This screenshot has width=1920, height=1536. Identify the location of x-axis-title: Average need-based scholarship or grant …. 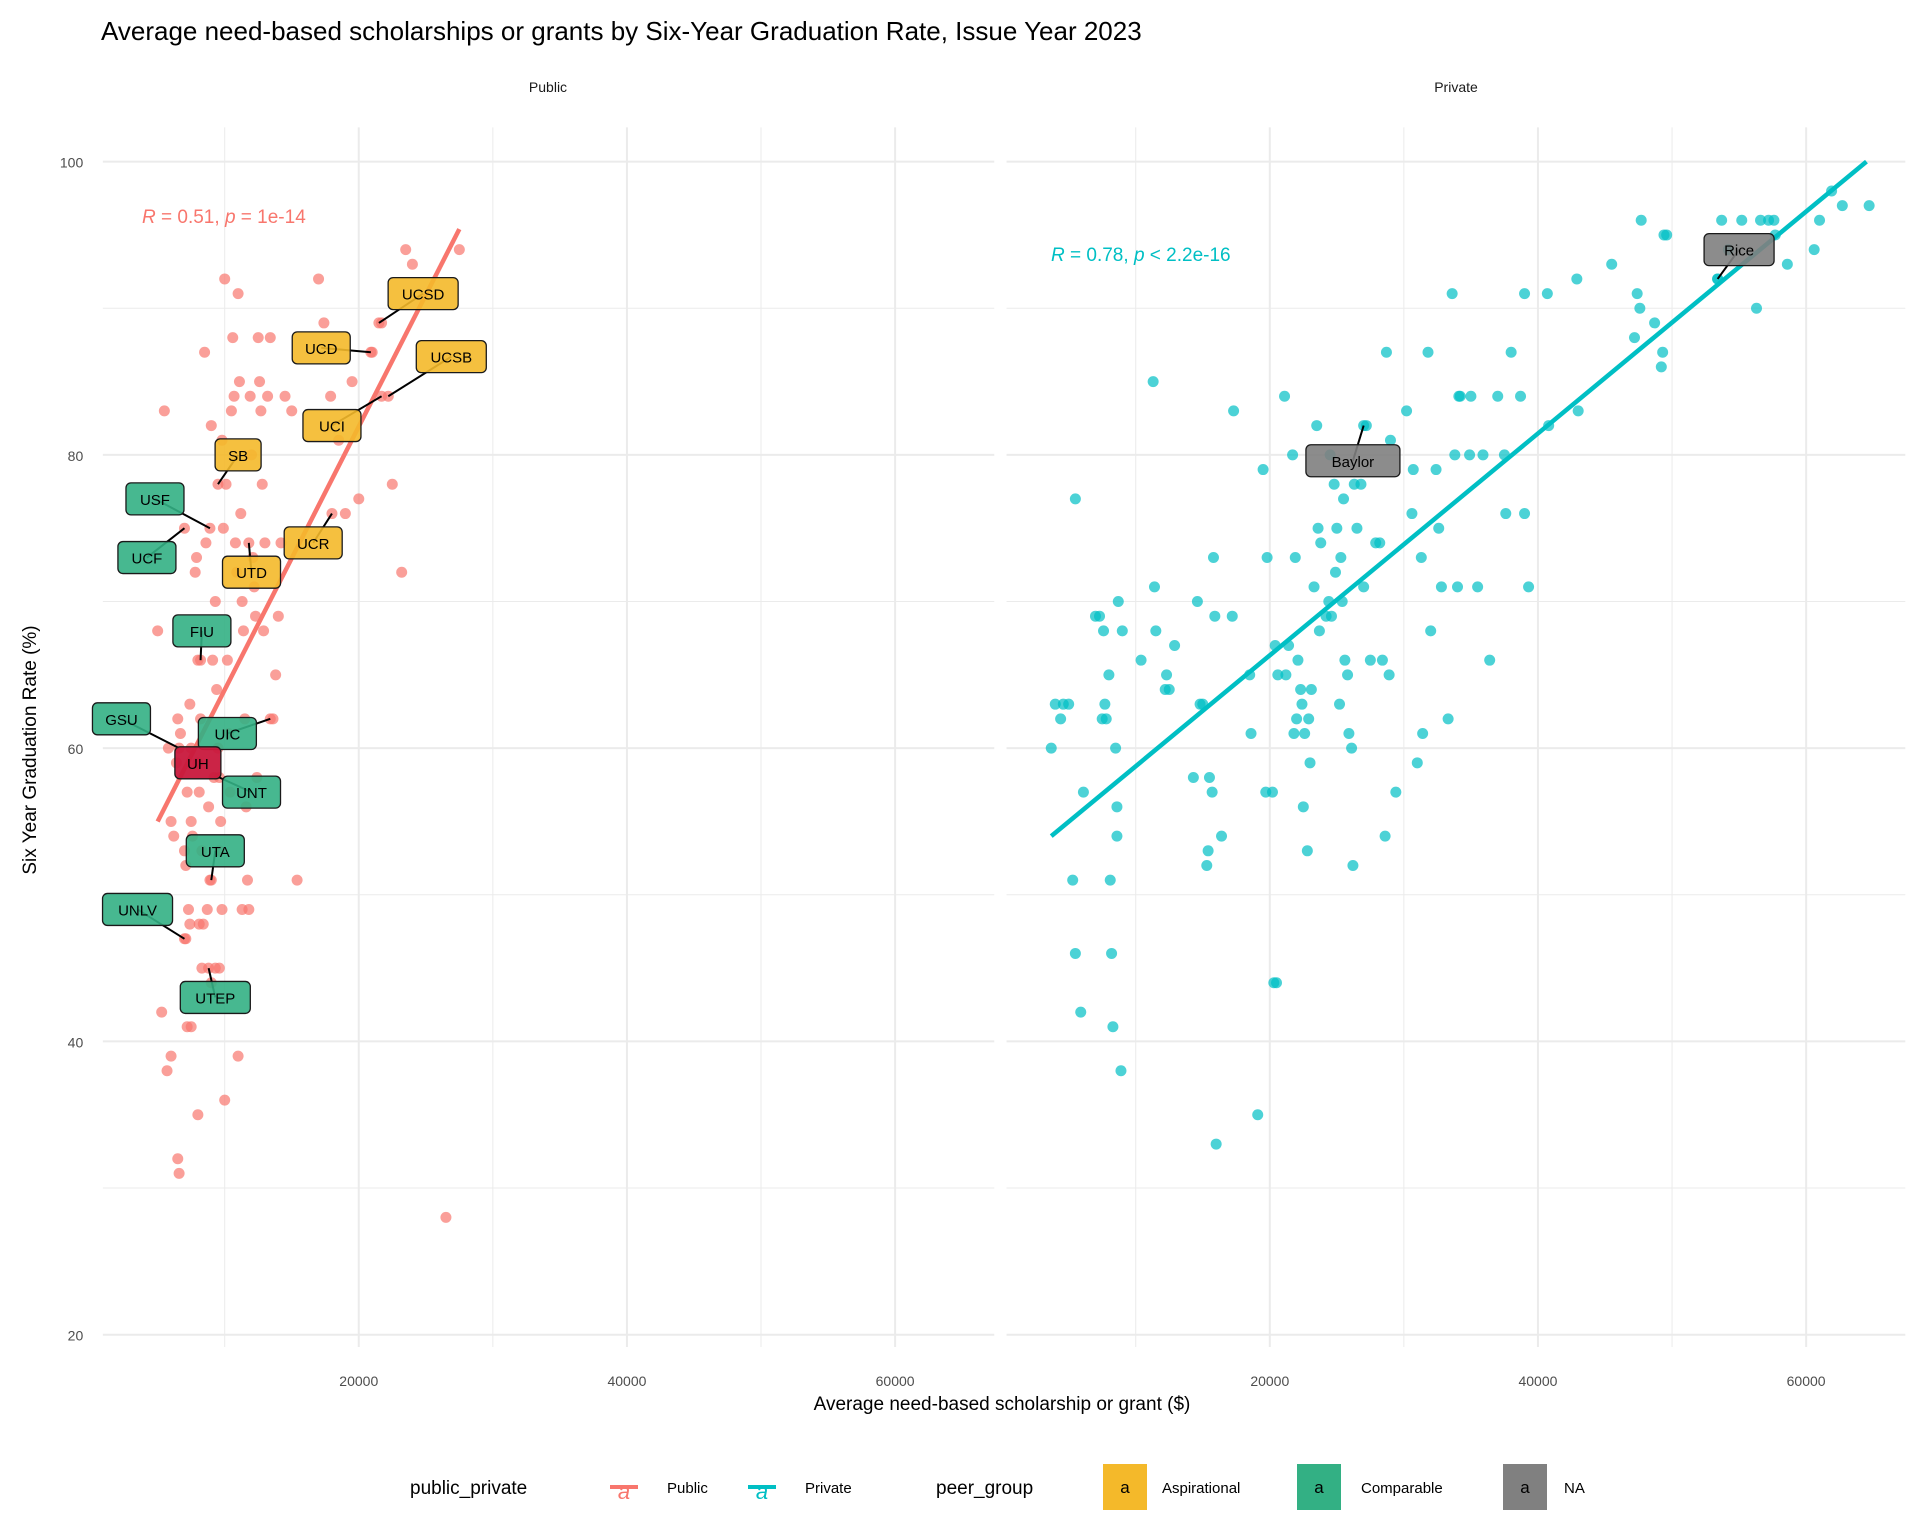
(1002, 1404).